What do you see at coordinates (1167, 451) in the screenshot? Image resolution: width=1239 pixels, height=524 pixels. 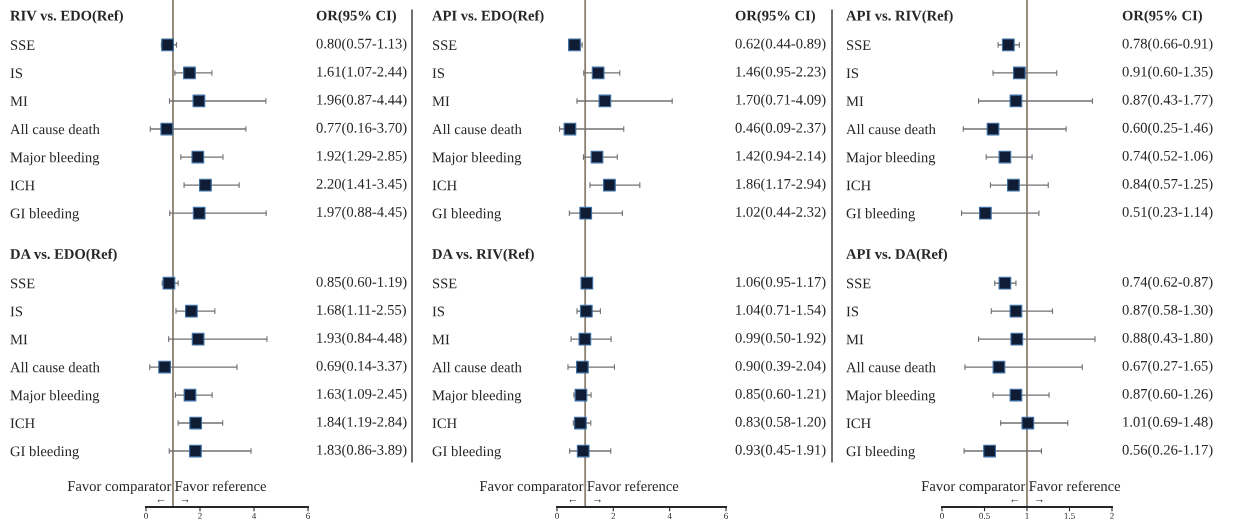 I see `data-label: 0.56(0.26-1.17)` at bounding box center [1167, 451].